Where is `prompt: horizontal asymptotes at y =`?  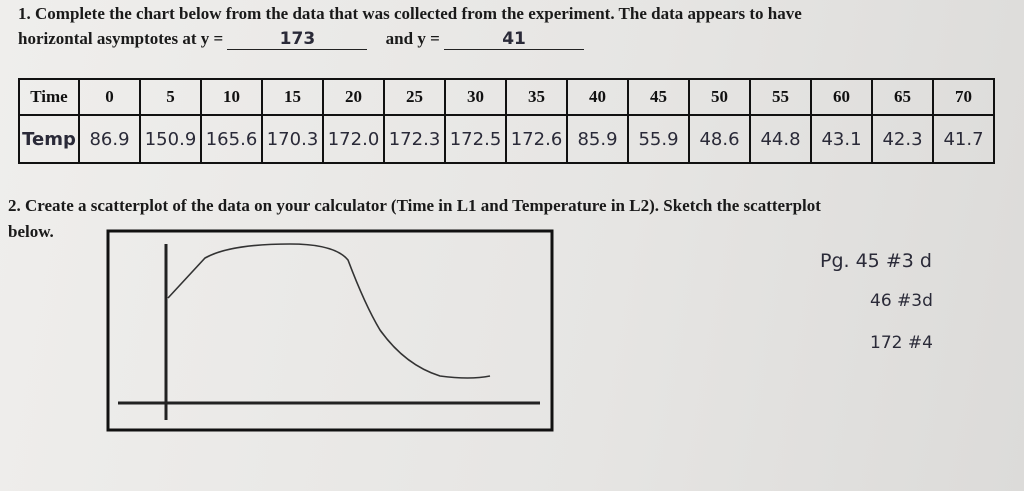 prompt: horizontal asymptotes at y = is located at coordinates (121, 38).